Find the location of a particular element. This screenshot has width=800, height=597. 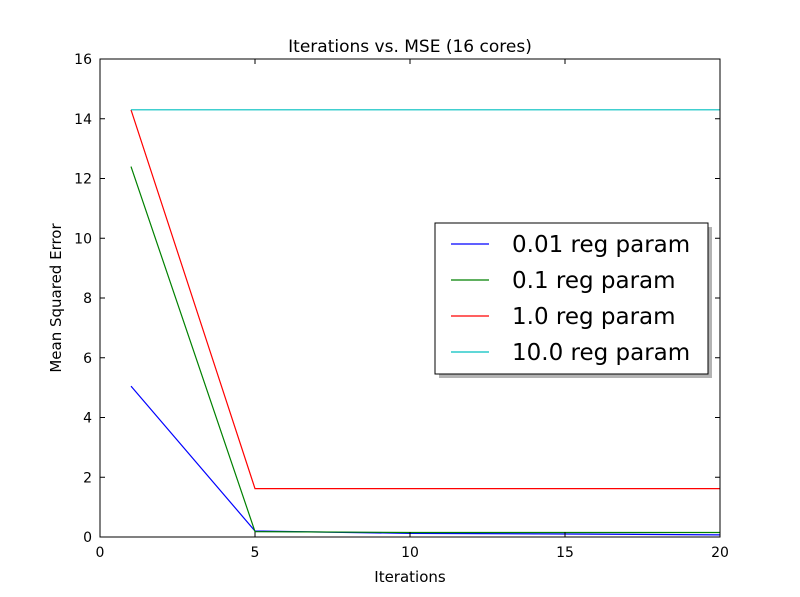

y-tick-label-0: 0 is located at coordinates (87, 538).